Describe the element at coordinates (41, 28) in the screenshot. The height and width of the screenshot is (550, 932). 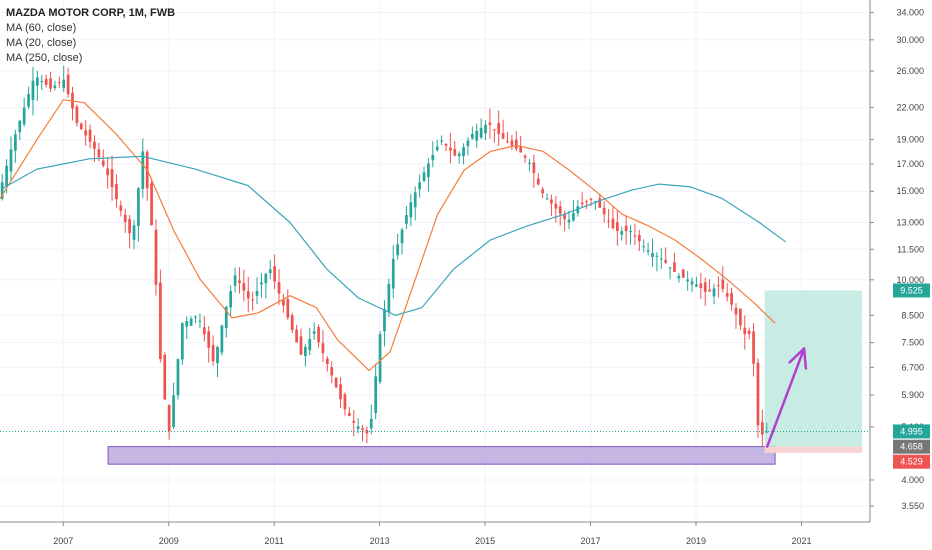
I see `legend-ma60: MA (60, close)` at that location.